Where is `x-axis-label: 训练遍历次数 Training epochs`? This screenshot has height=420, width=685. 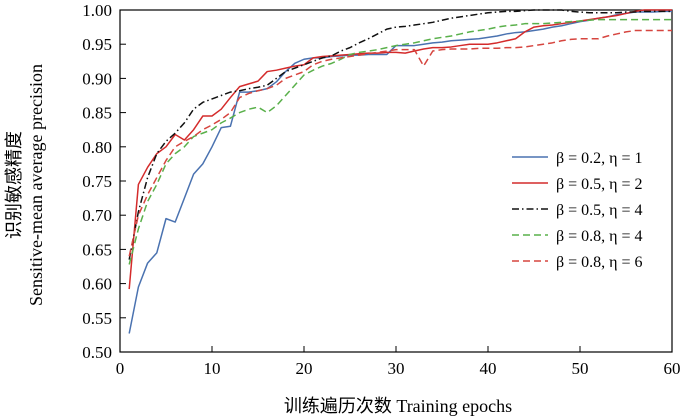
x-axis-label: 训练遍历次数 Training epochs is located at coordinates (398, 406).